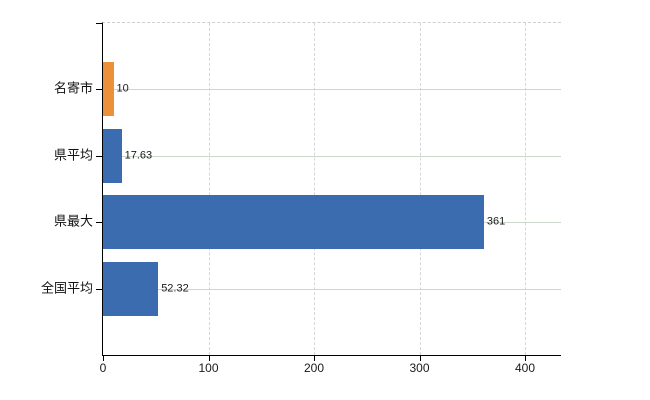  What do you see at coordinates (73, 155) in the screenshot?
I see `category-label: 県平均` at bounding box center [73, 155].